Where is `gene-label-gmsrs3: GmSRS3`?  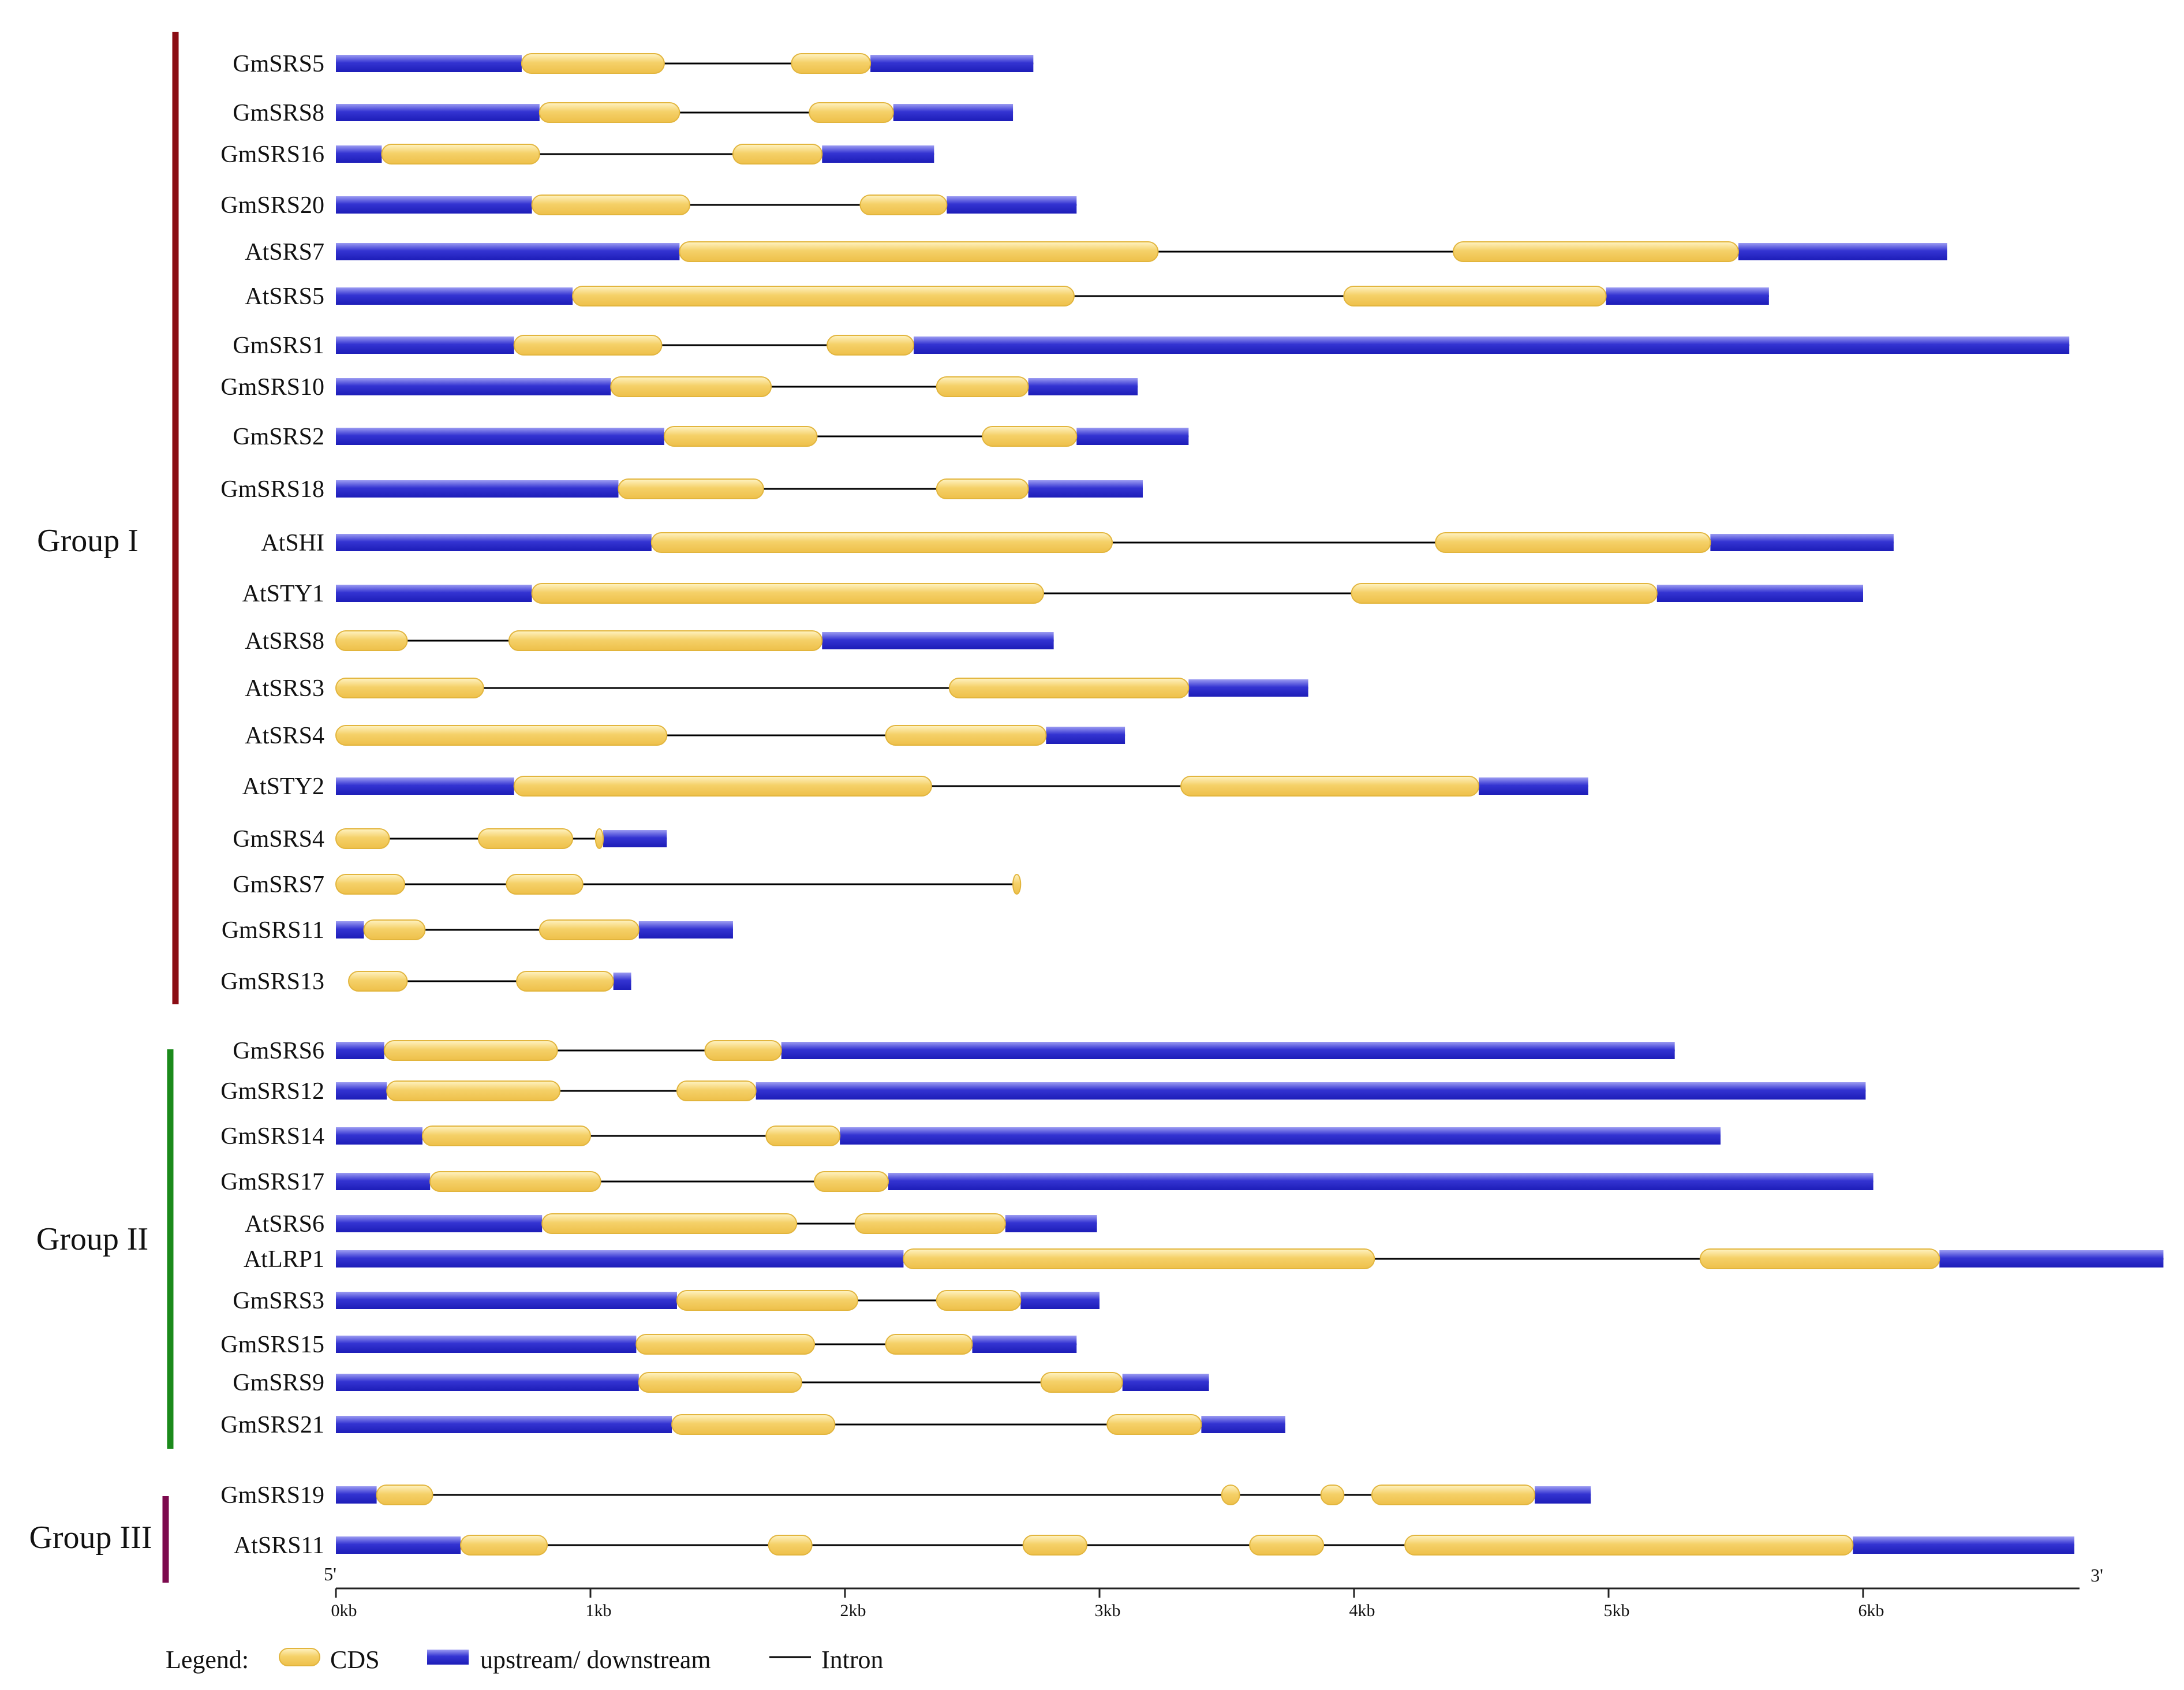
gene-label-gmsrs3: GmSRS3 is located at coordinates (278, 1301).